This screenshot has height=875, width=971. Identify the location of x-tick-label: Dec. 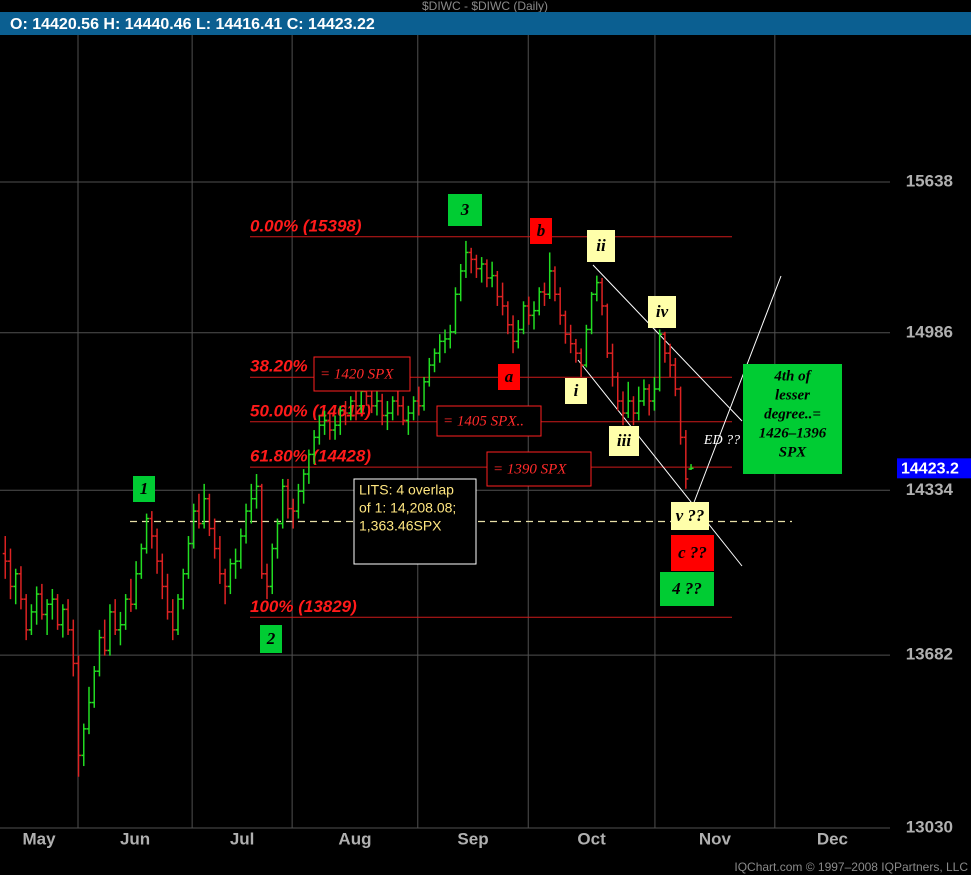
(832, 838).